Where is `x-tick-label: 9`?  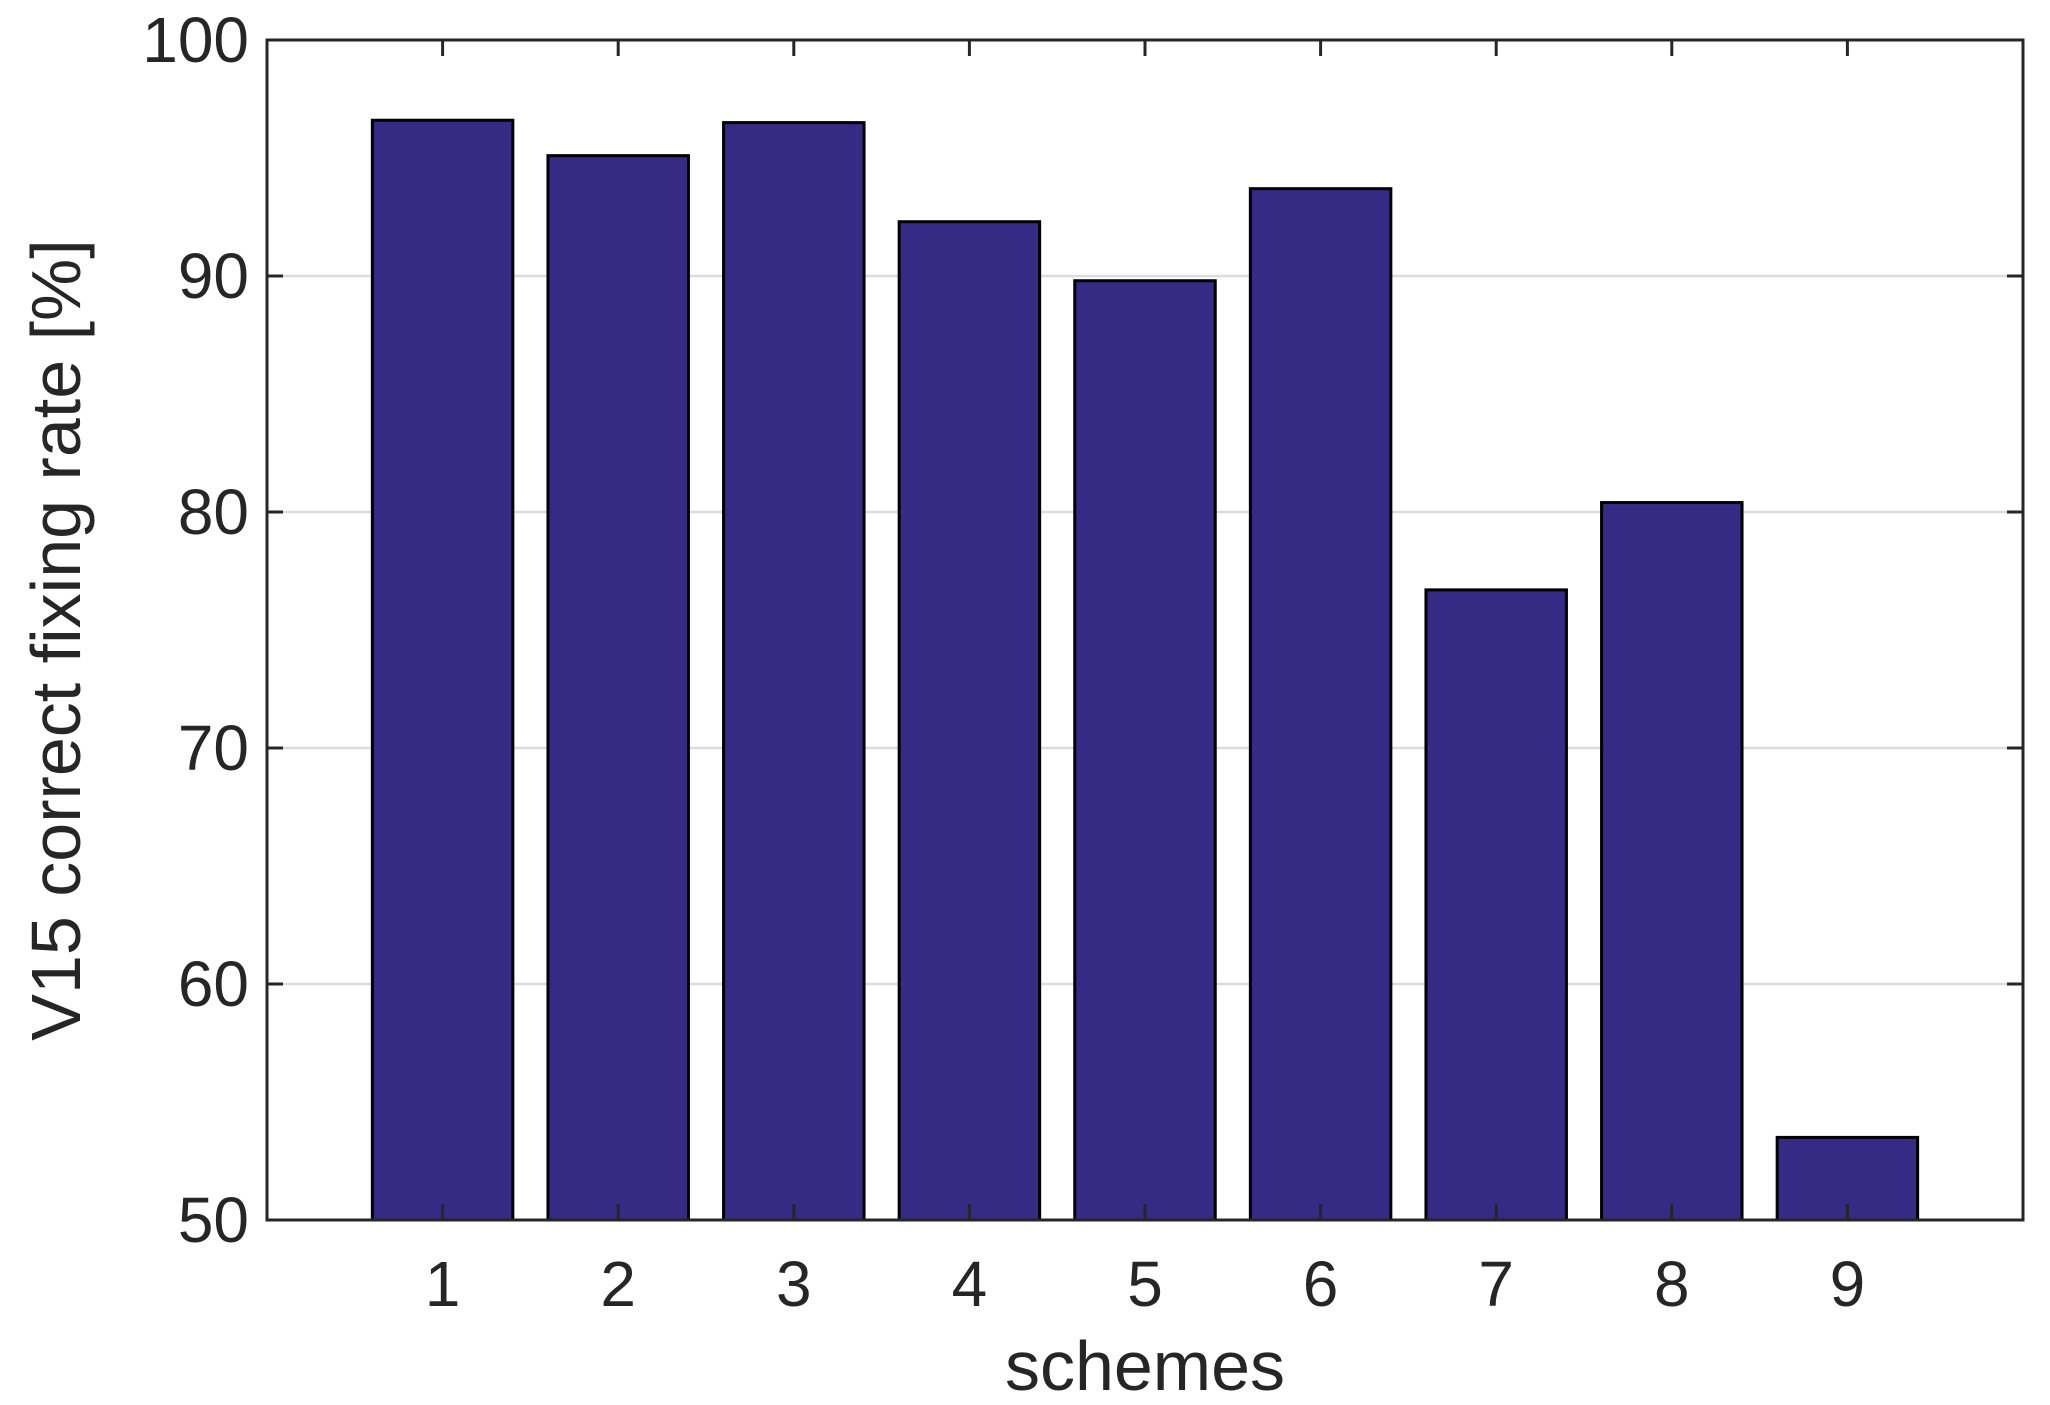
x-tick-label: 9 is located at coordinates (1848, 1284).